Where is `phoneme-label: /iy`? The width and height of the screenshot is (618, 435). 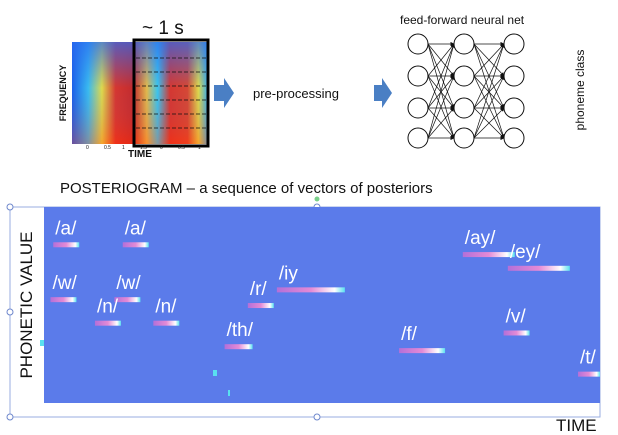 phoneme-label: /iy is located at coordinates (289, 273).